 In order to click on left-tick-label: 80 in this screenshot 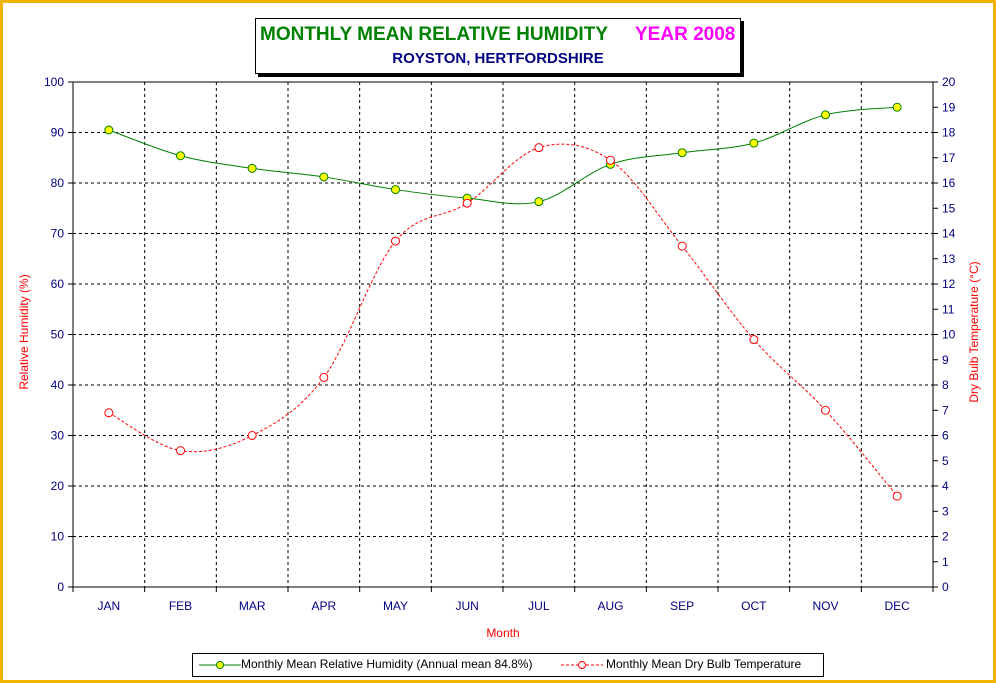, I will do `click(58, 183)`.